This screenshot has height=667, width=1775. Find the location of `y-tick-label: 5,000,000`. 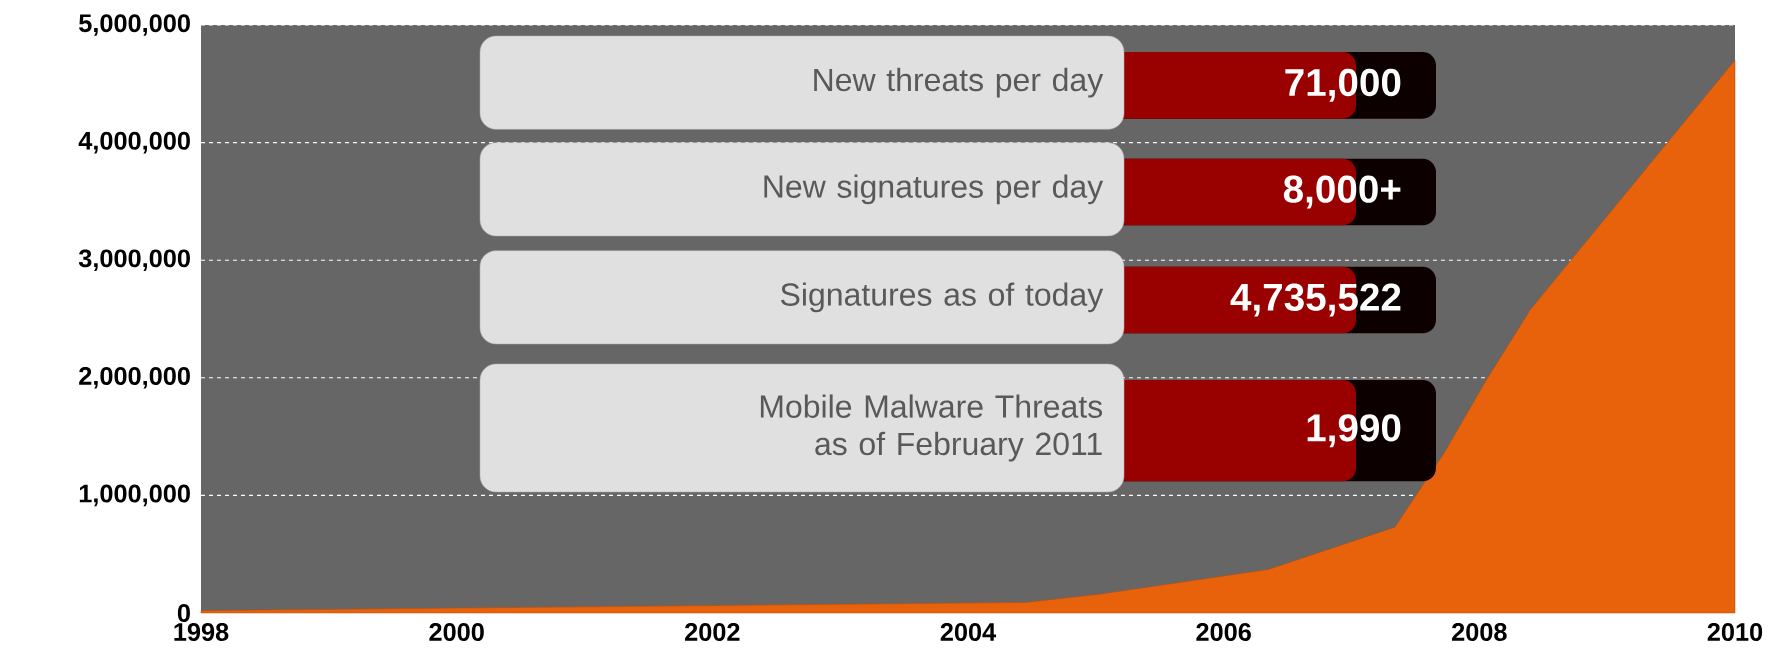

y-tick-label: 5,000,000 is located at coordinates (134, 25).